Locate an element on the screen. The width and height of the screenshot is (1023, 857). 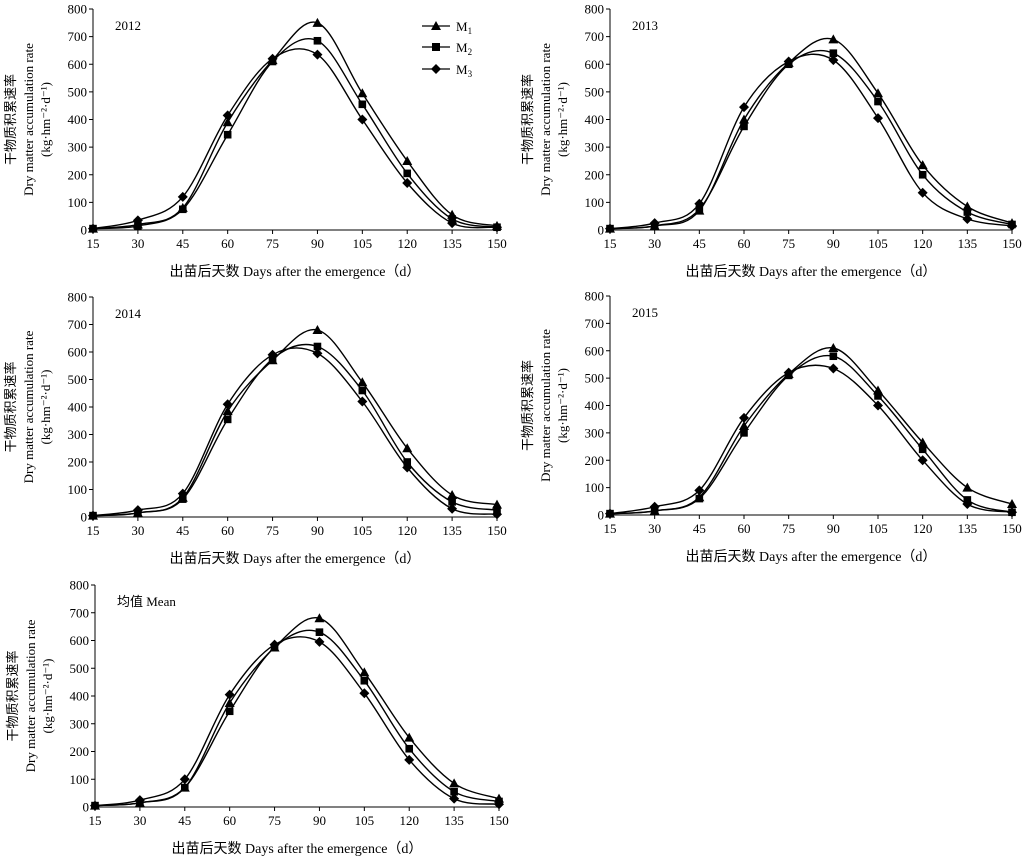
y-tick-label: 200 is located at coordinates (80, 751).